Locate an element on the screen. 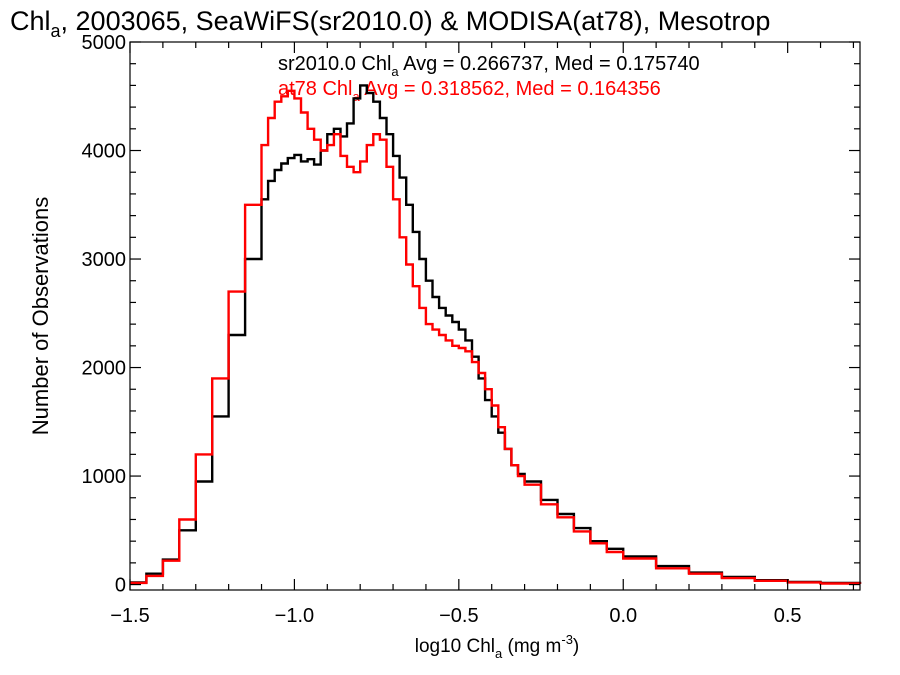  y-axis-label: Number of Observations is located at coordinates (40, 316).